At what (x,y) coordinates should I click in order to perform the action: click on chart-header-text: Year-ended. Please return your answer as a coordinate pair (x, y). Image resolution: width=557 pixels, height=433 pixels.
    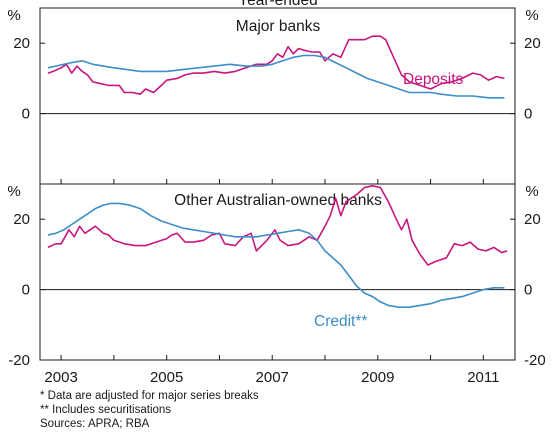
    Looking at the image, I should click on (278, 4).